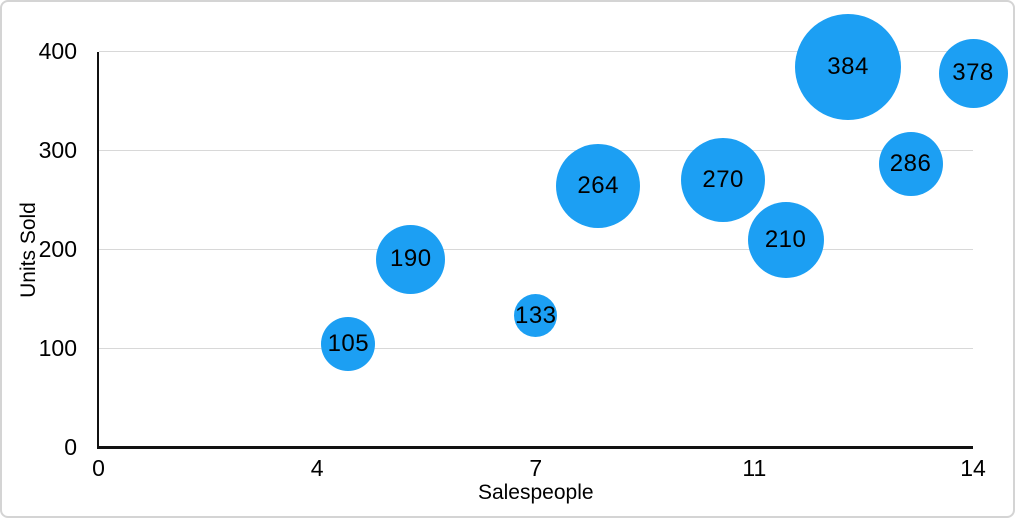 Image resolution: width=1015 pixels, height=518 pixels. I want to click on y-tick-label-400: 400, so click(57, 51).